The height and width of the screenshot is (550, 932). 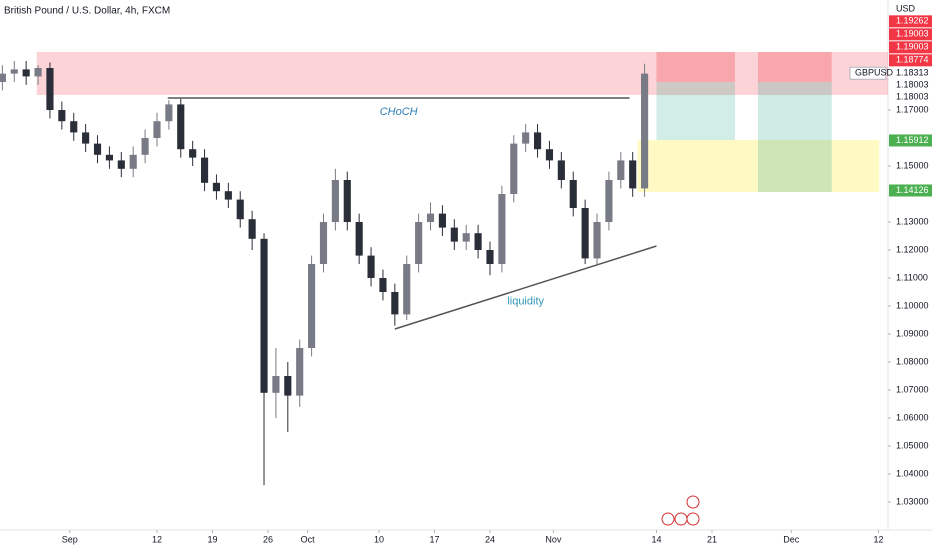 I want to click on symbol-label: GBPUSD, so click(x=874, y=73).